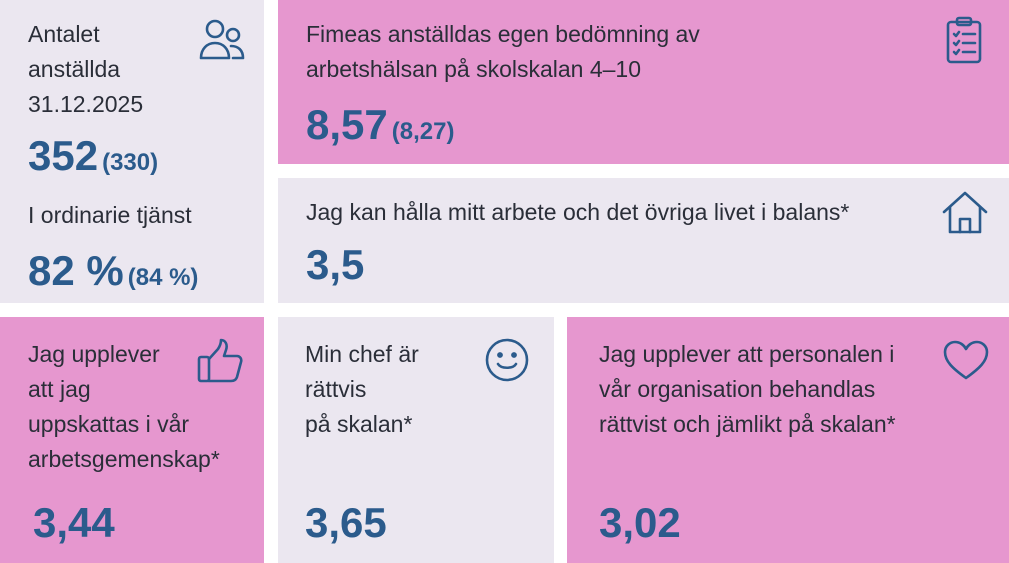  Describe the element at coordinates (416, 440) in the screenshot. I see `fair-manager-tile: Min chef är rättvis på skalan* 3,65` at that location.